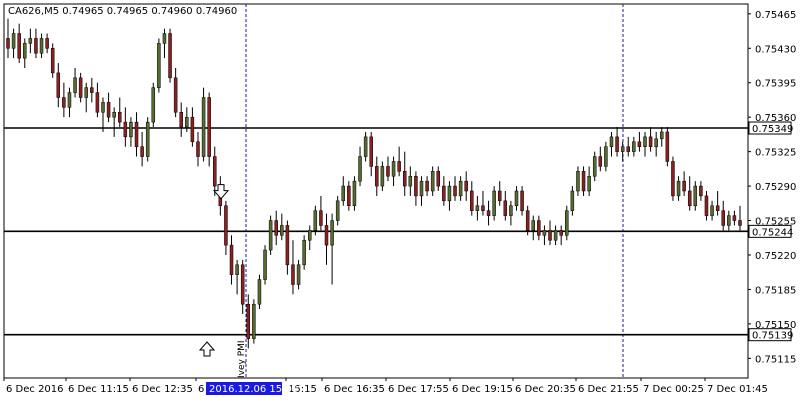 This screenshot has height=404, width=800. Describe the element at coordinates (775, 118) in the screenshot. I see `y-tick-label: 0.75360` at that location.